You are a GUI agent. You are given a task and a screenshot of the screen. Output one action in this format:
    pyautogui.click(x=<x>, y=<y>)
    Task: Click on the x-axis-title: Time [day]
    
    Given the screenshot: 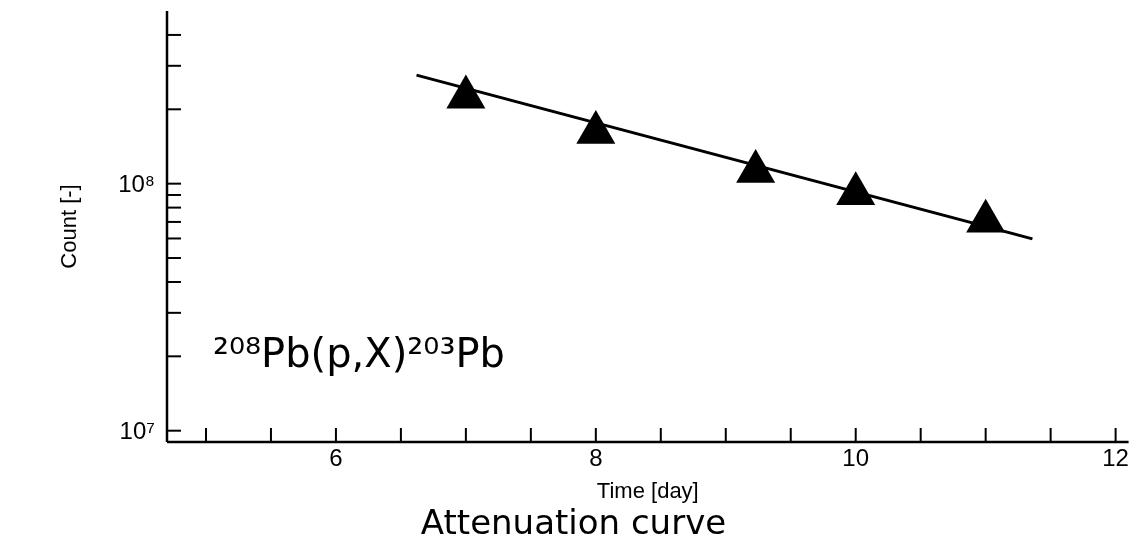 What is the action you would take?
    pyautogui.click(x=647, y=490)
    